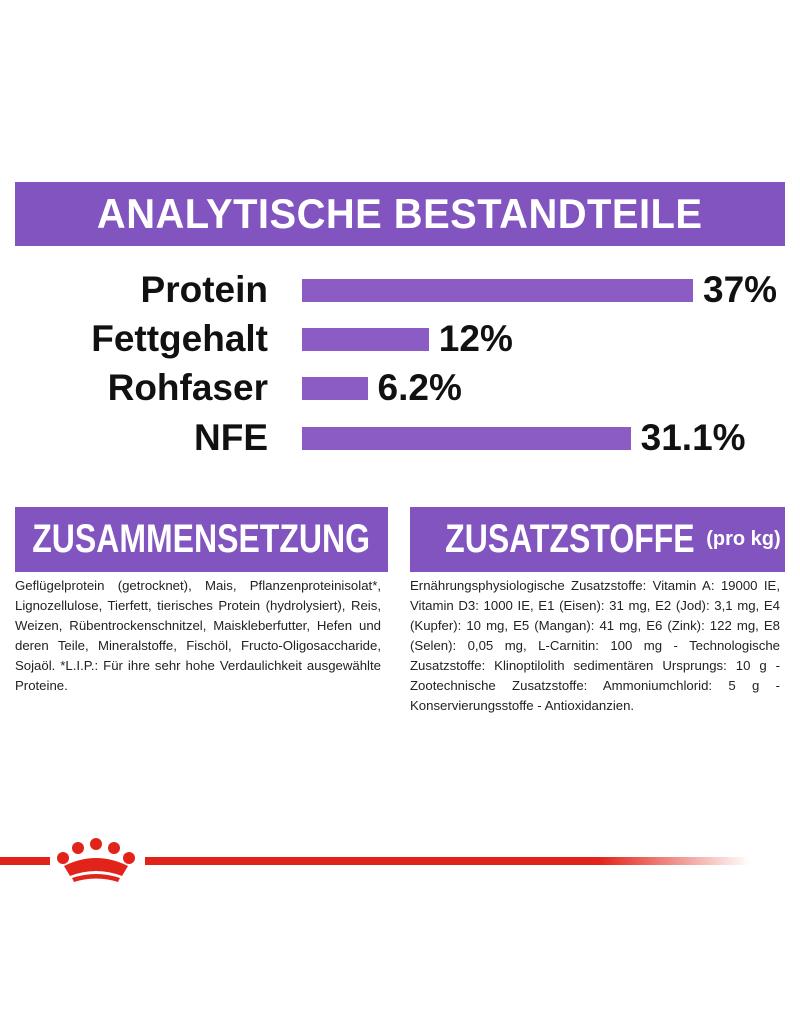 This screenshot has height=1012, width=800. What do you see at coordinates (204, 289) in the screenshot?
I see `category-label: Protein` at bounding box center [204, 289].